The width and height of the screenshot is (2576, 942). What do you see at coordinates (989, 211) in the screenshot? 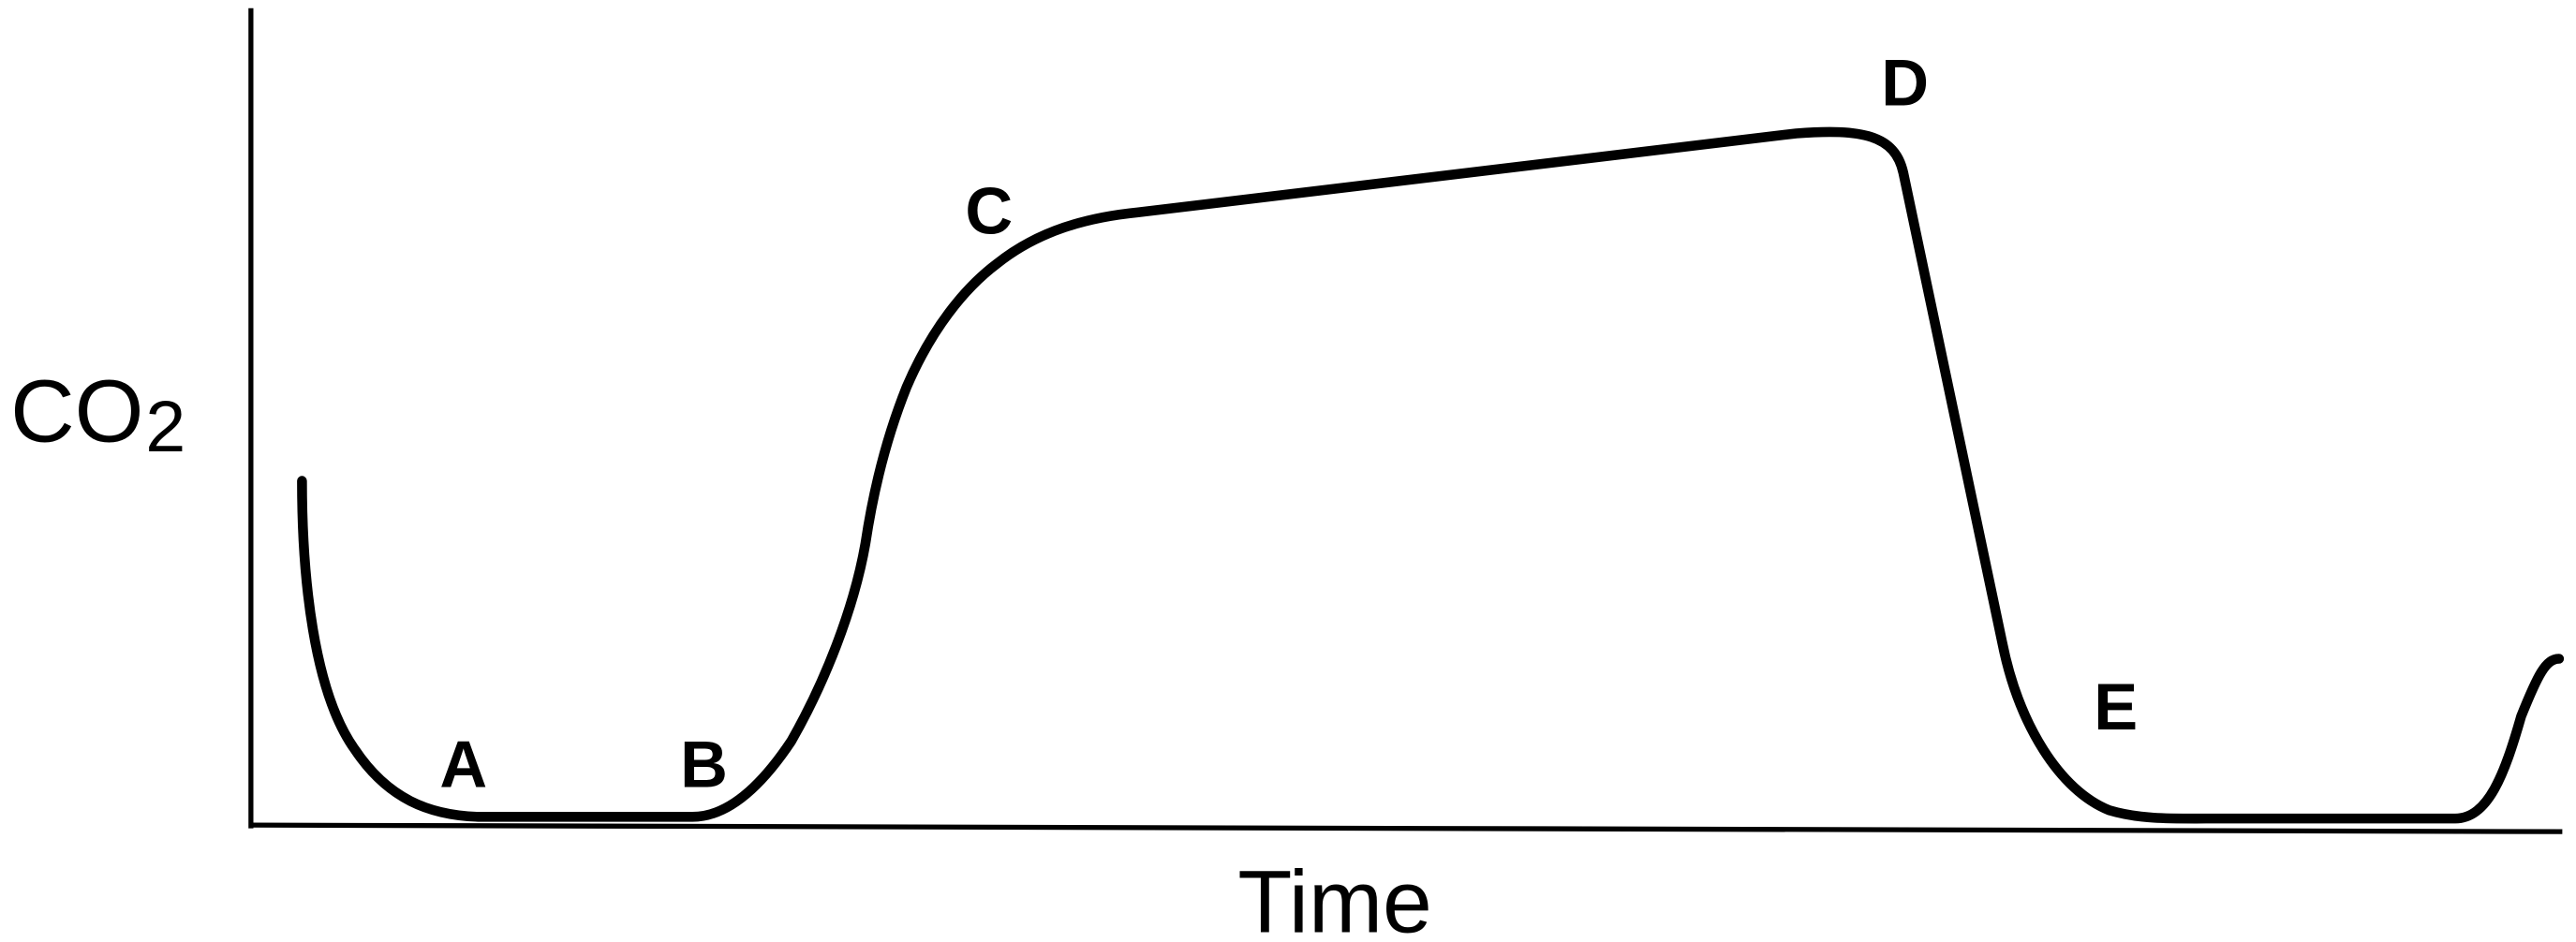
I see `point-label: C` at bounding box center [989, 211].